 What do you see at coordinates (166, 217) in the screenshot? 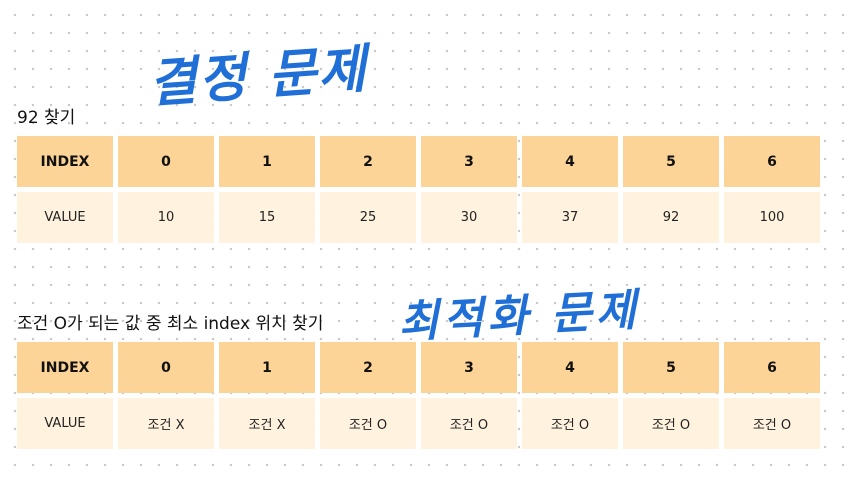
I see `value-cell: 10` at bounding box center [166, 217].